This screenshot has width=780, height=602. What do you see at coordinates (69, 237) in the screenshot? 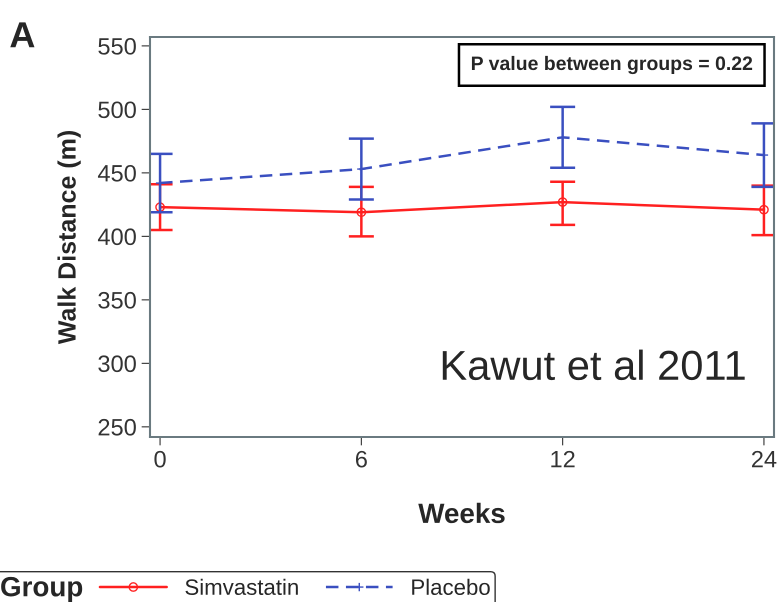
I see `y-axis-title: Walk Distance (m)` at bounding box center [69, 237].